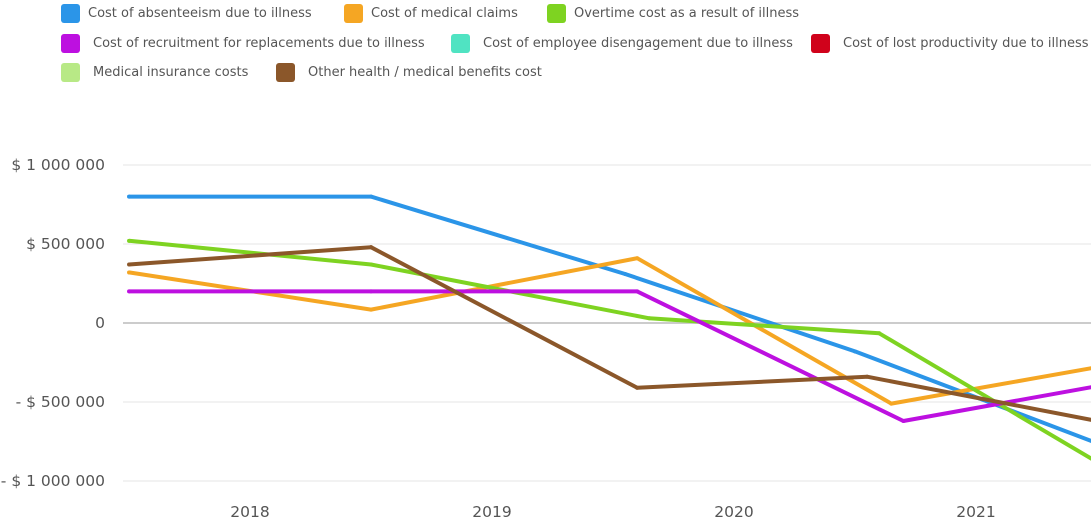 The width and height of the screenshot is (1091, 520). I want to click on x-tick-label: 2019, so click(491, 511).